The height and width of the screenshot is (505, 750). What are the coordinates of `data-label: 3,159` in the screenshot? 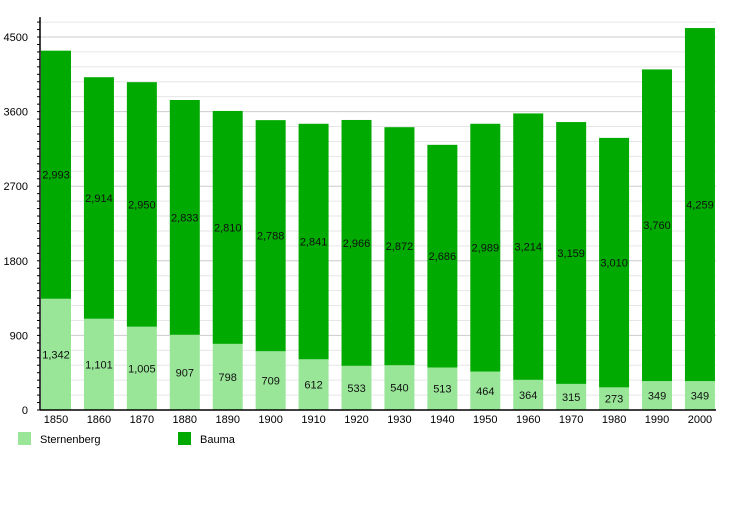 It's located at (571, 254).